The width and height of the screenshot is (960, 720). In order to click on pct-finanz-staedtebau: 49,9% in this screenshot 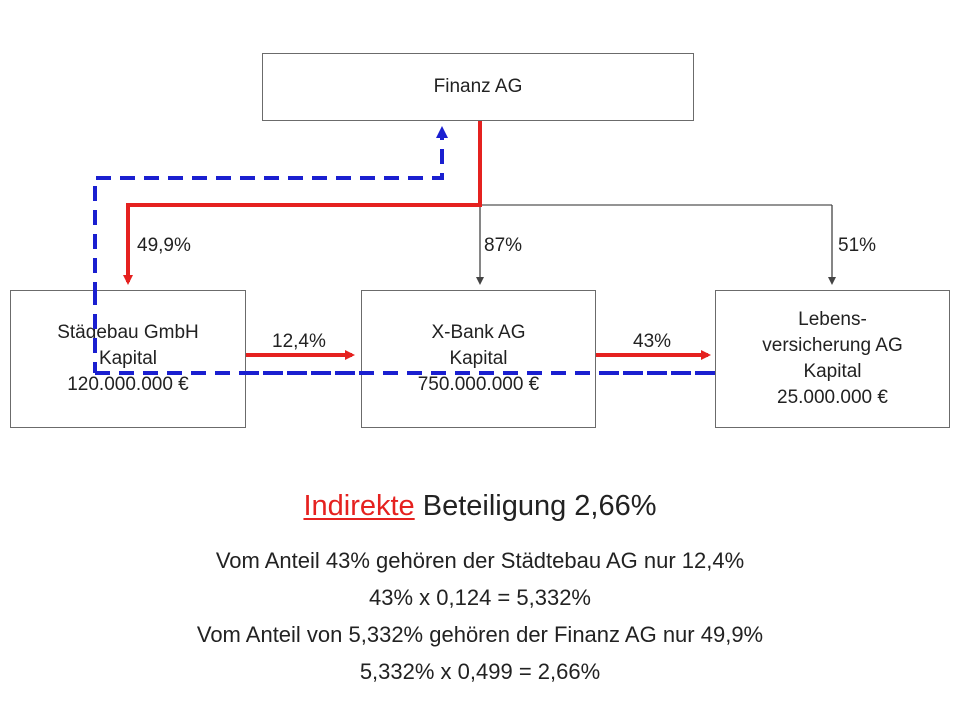, I will do `click(164, 245)`.